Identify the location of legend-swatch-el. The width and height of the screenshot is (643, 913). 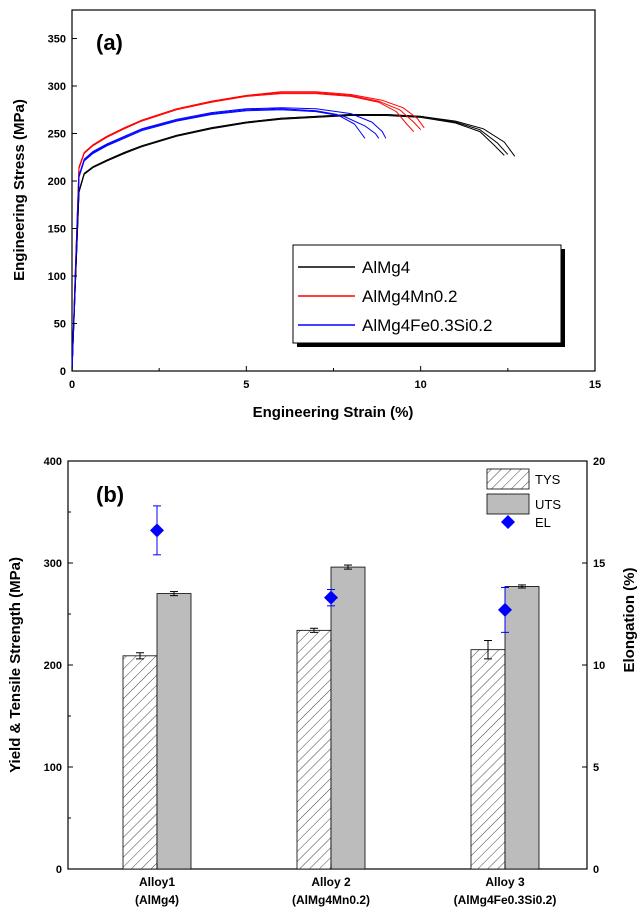
(508, 522).